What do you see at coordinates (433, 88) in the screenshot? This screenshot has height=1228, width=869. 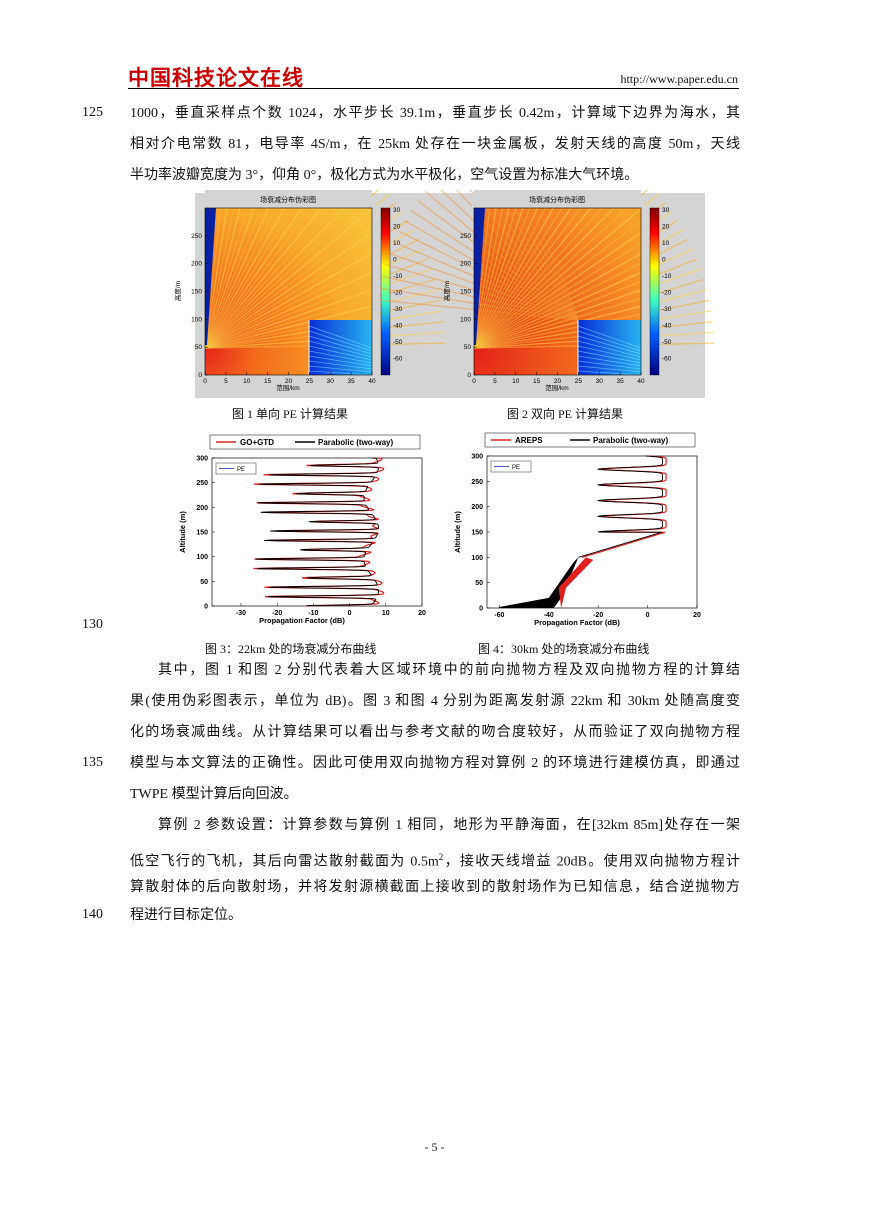 I see `header-rule` at bounding box center [433, 88].